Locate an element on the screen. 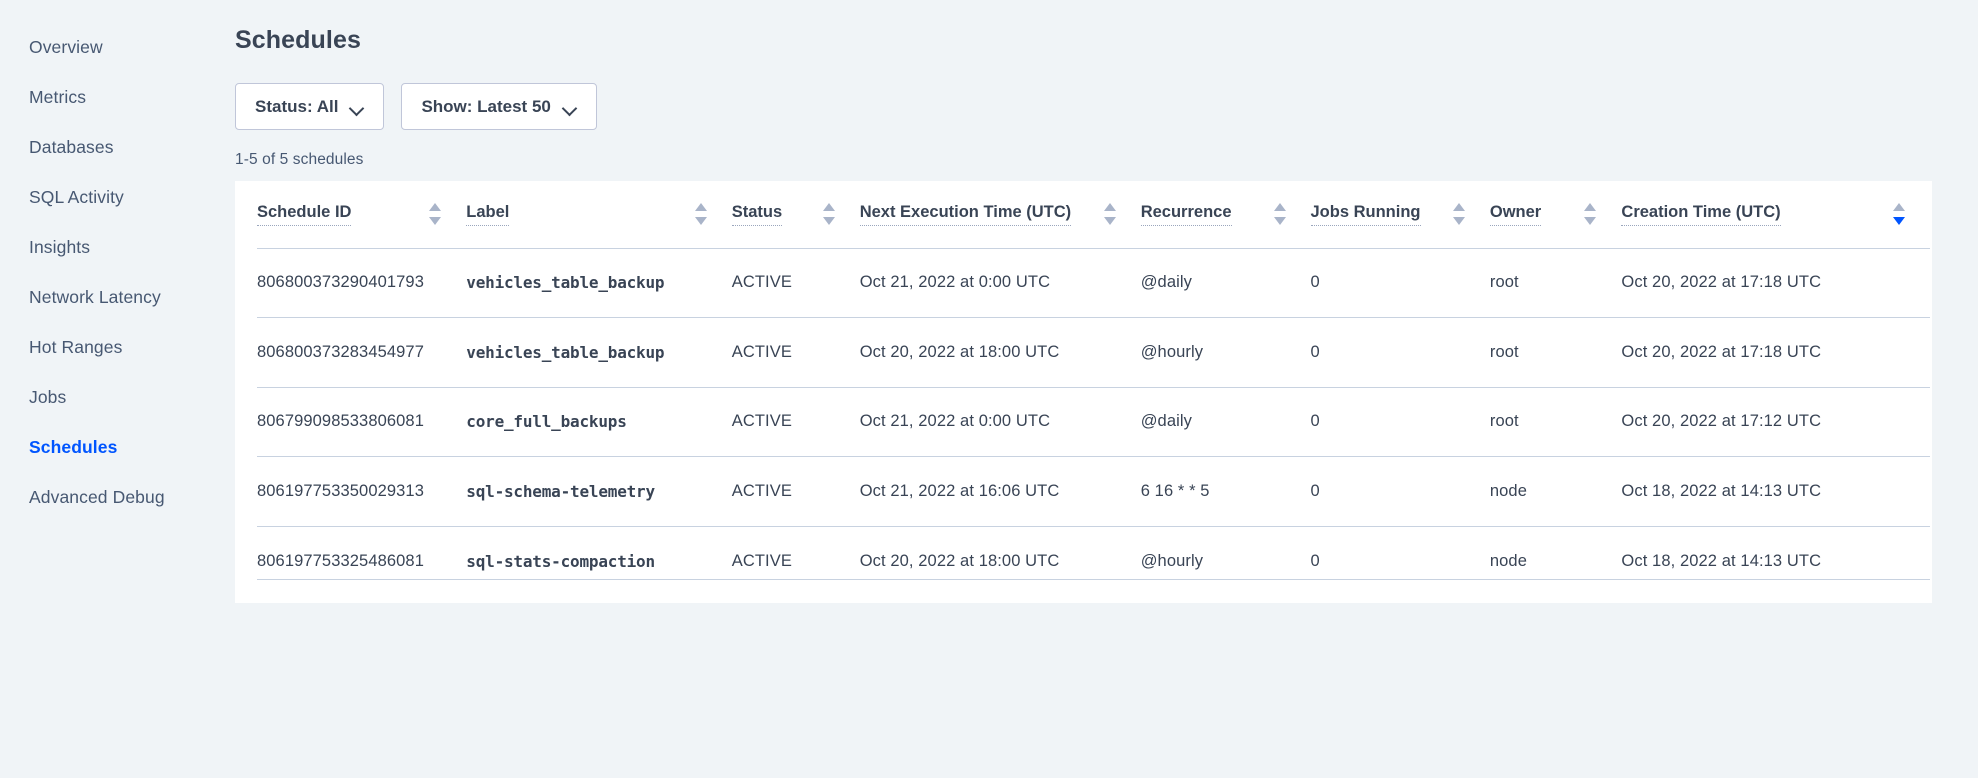 The height and width of the screenshot is (778, 1978). column-header-label: Owner is located at coordinates (1515, 214).